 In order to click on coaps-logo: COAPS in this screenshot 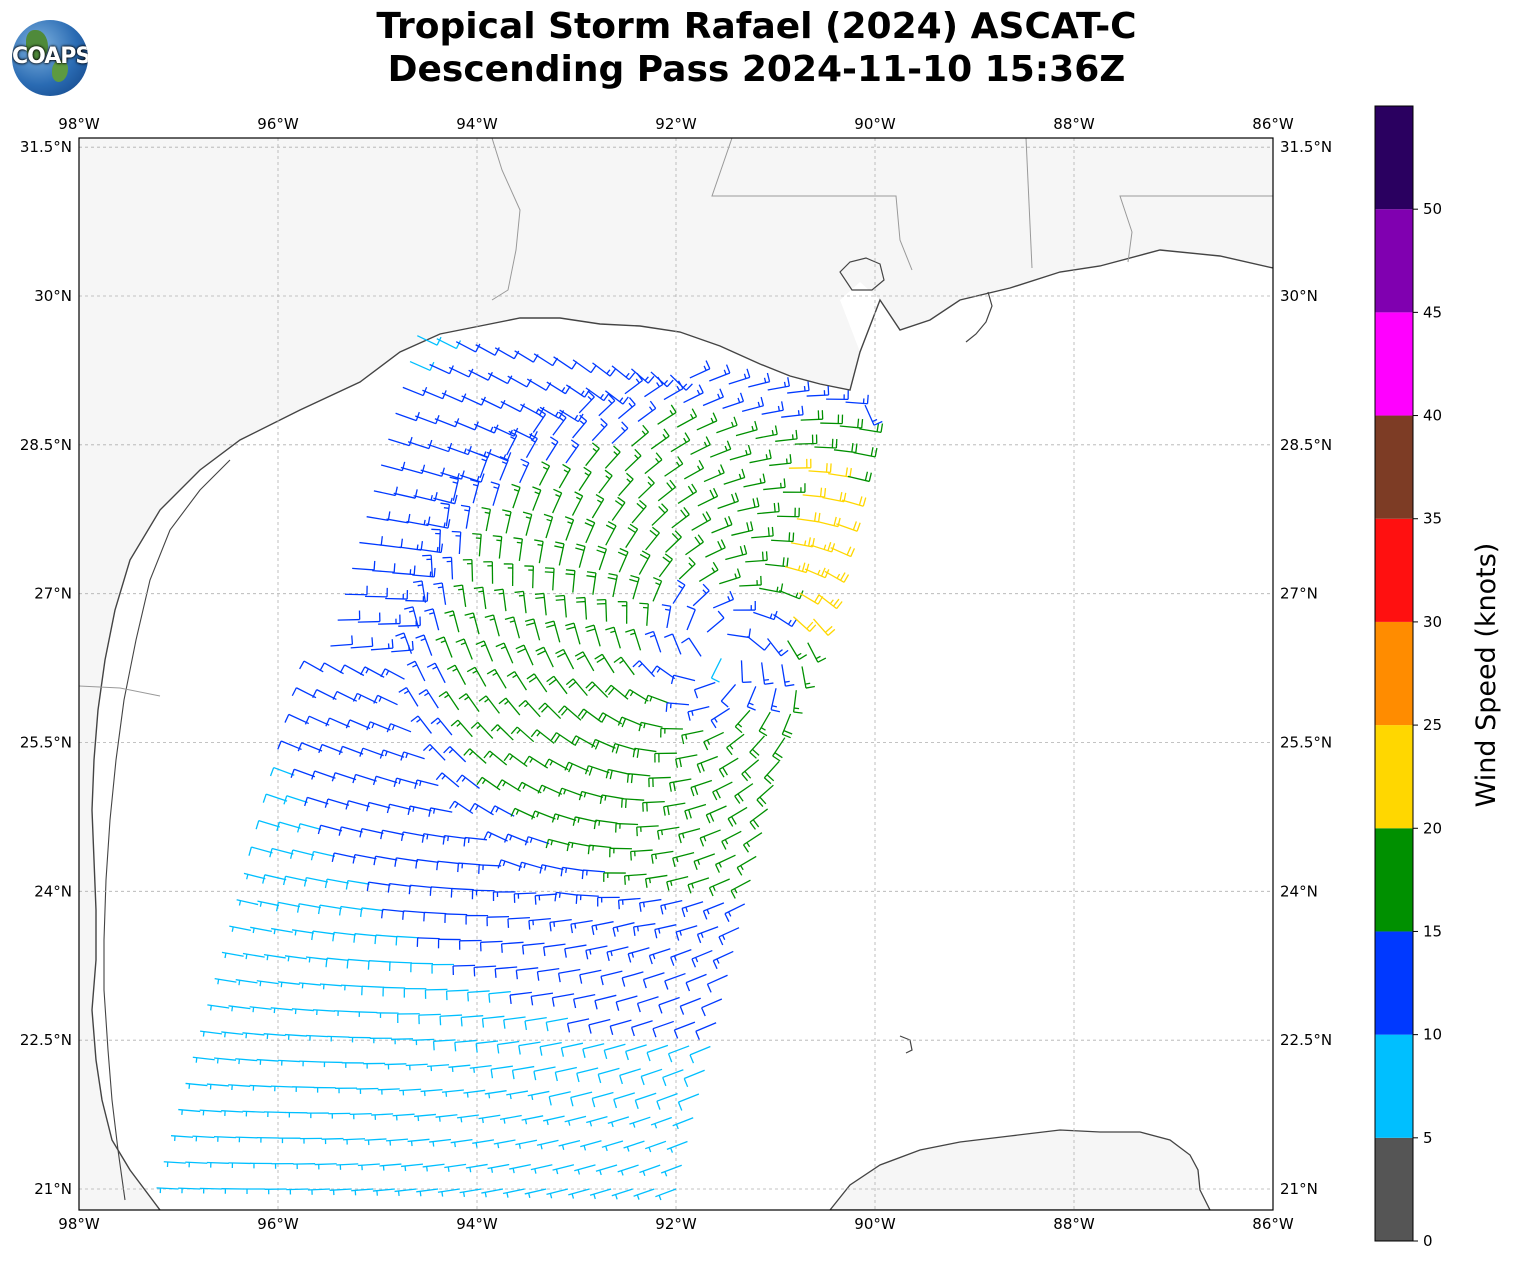, I will do `click(50, 58)`.